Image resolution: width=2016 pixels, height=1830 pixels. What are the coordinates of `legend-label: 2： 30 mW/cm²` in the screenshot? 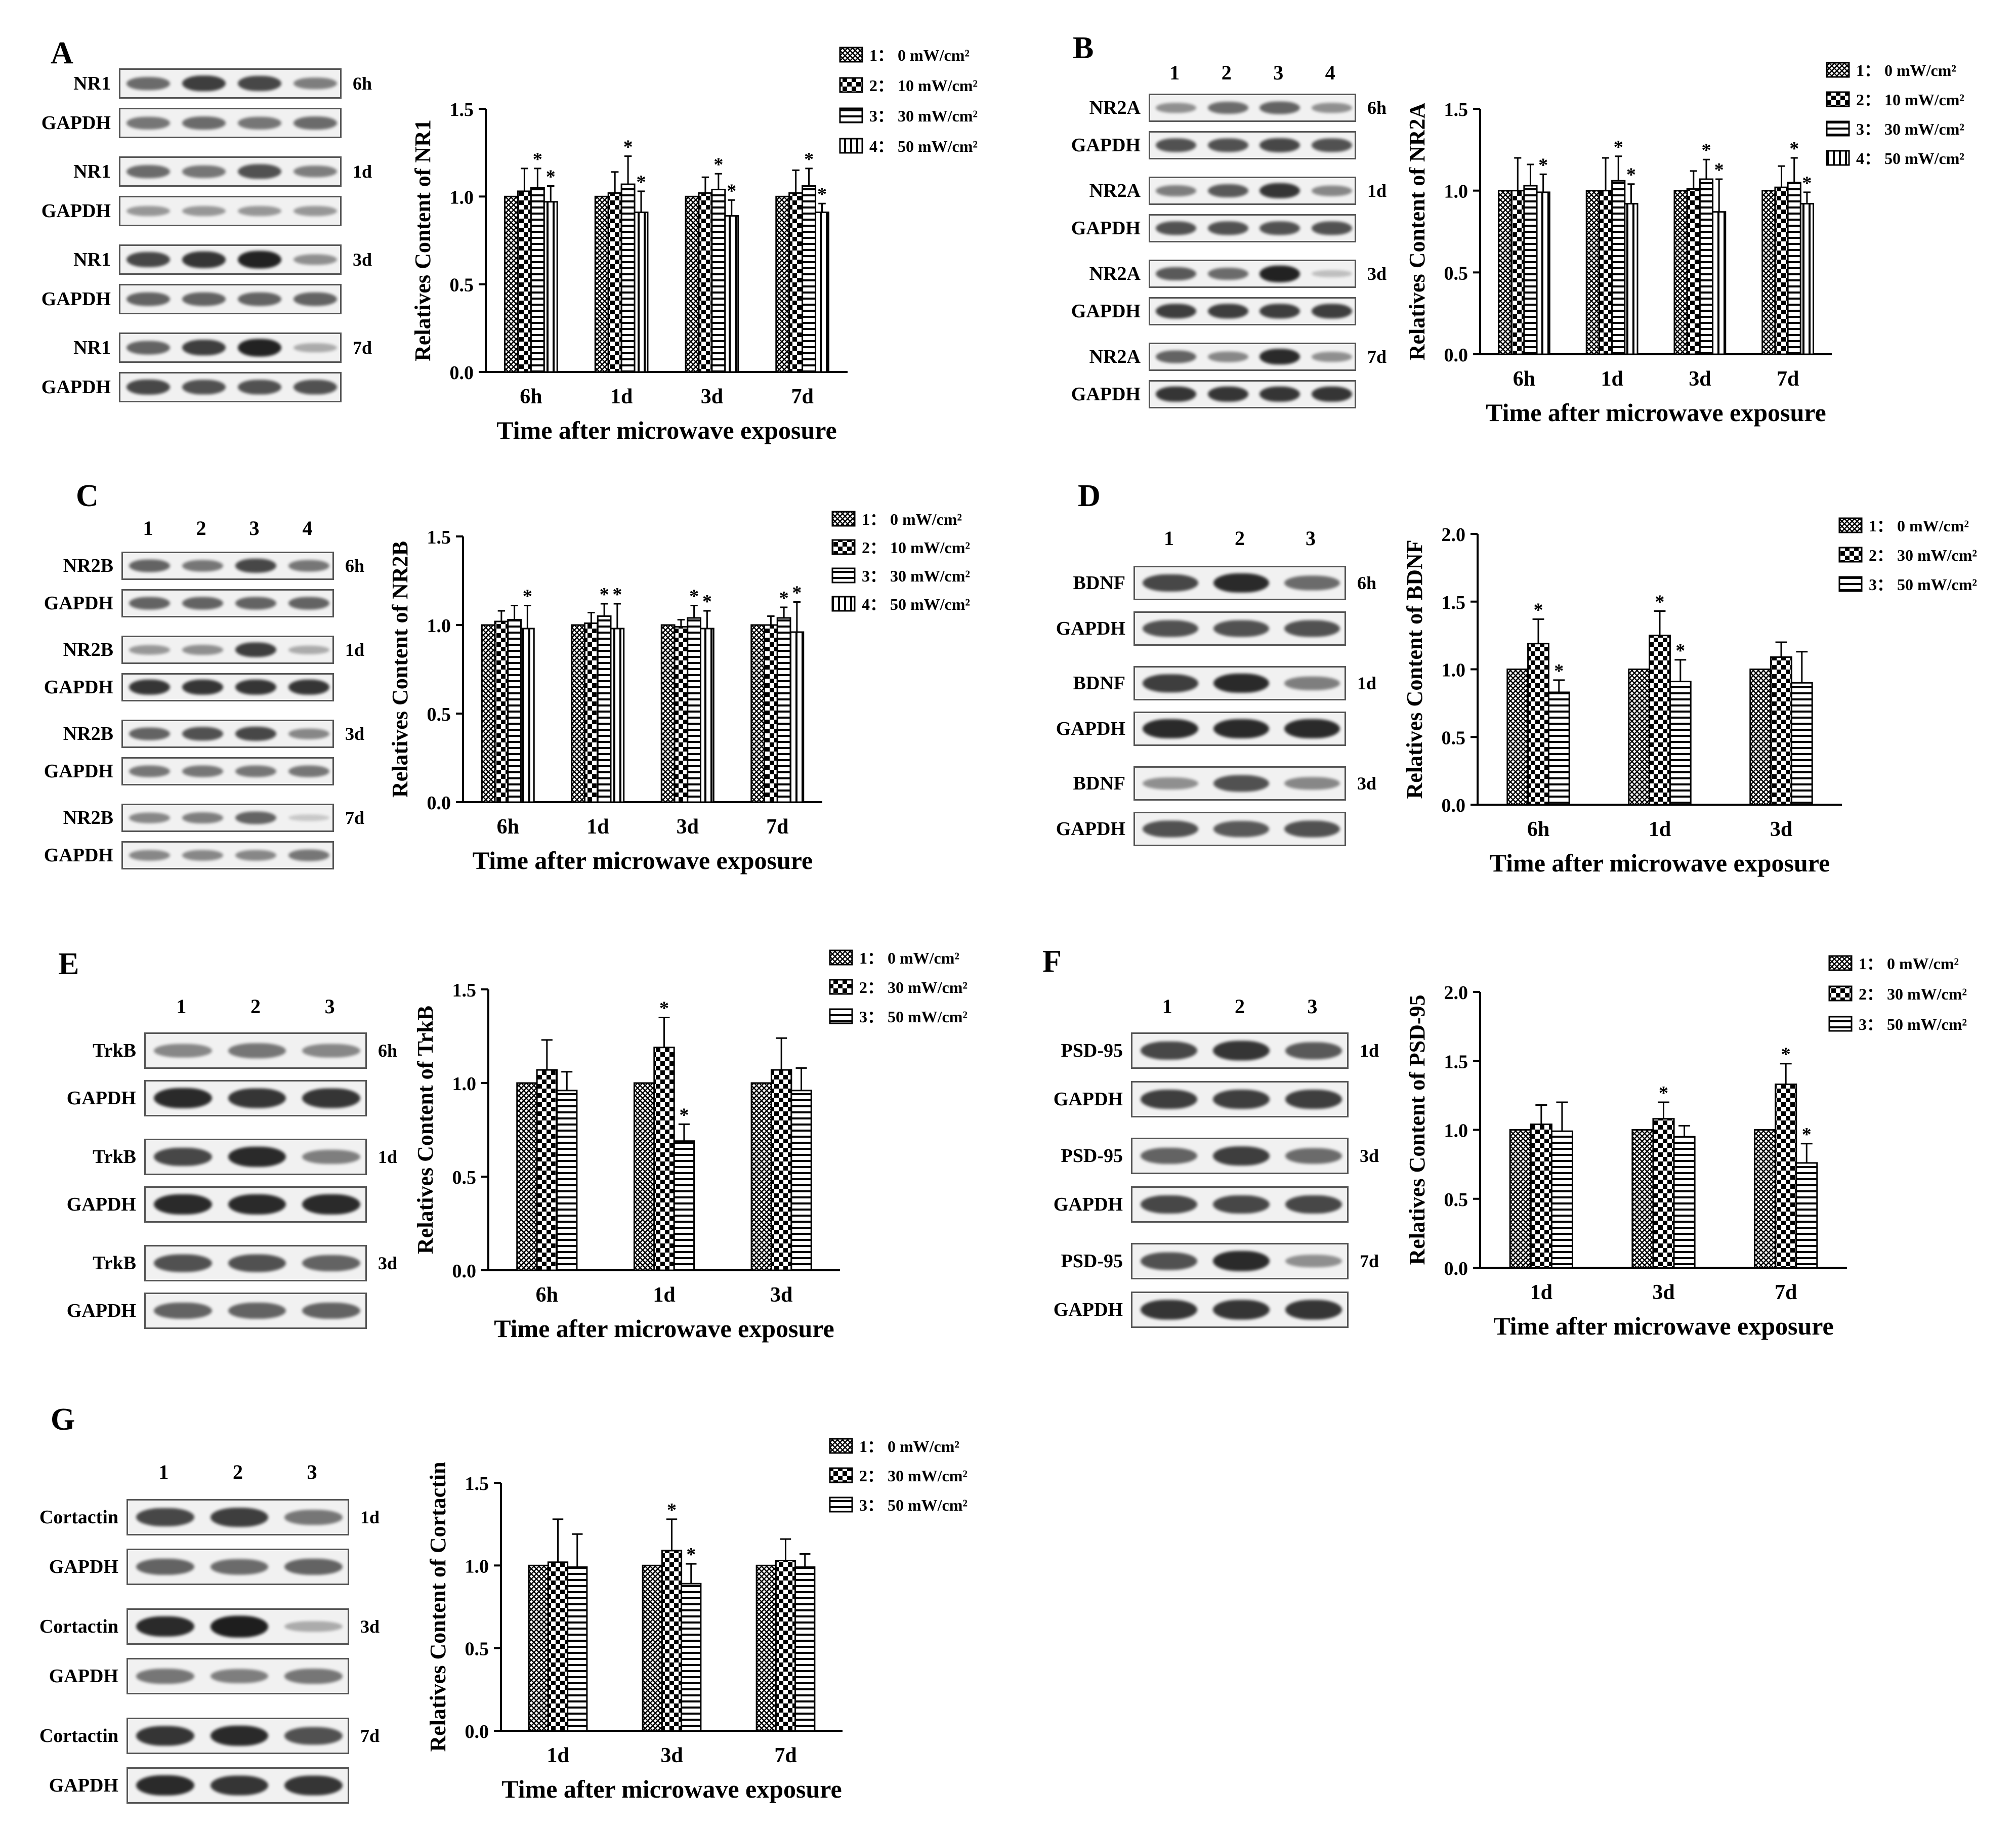 It's located at (1913, 994).